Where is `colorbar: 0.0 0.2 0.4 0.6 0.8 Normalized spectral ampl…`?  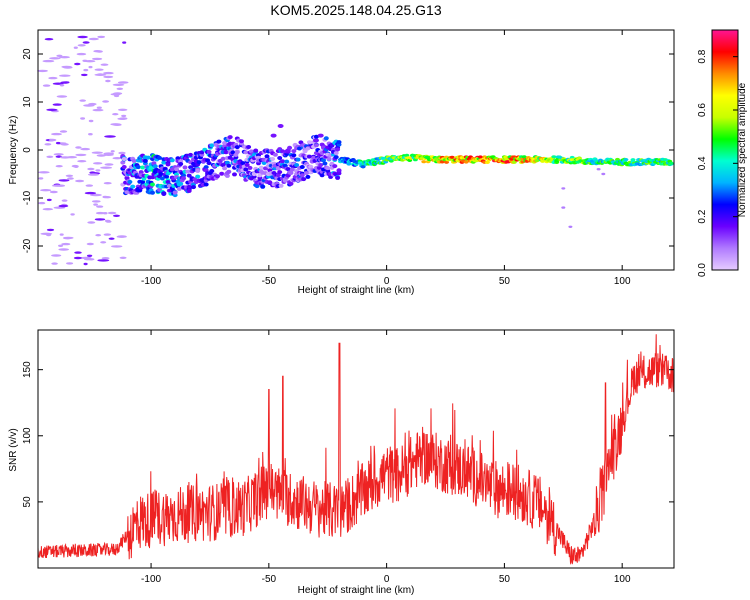
colorbar: 0.0 0.2 0.4 0.6 0.8 Normalized spectral ampl… is located at coordinates (722, 153).